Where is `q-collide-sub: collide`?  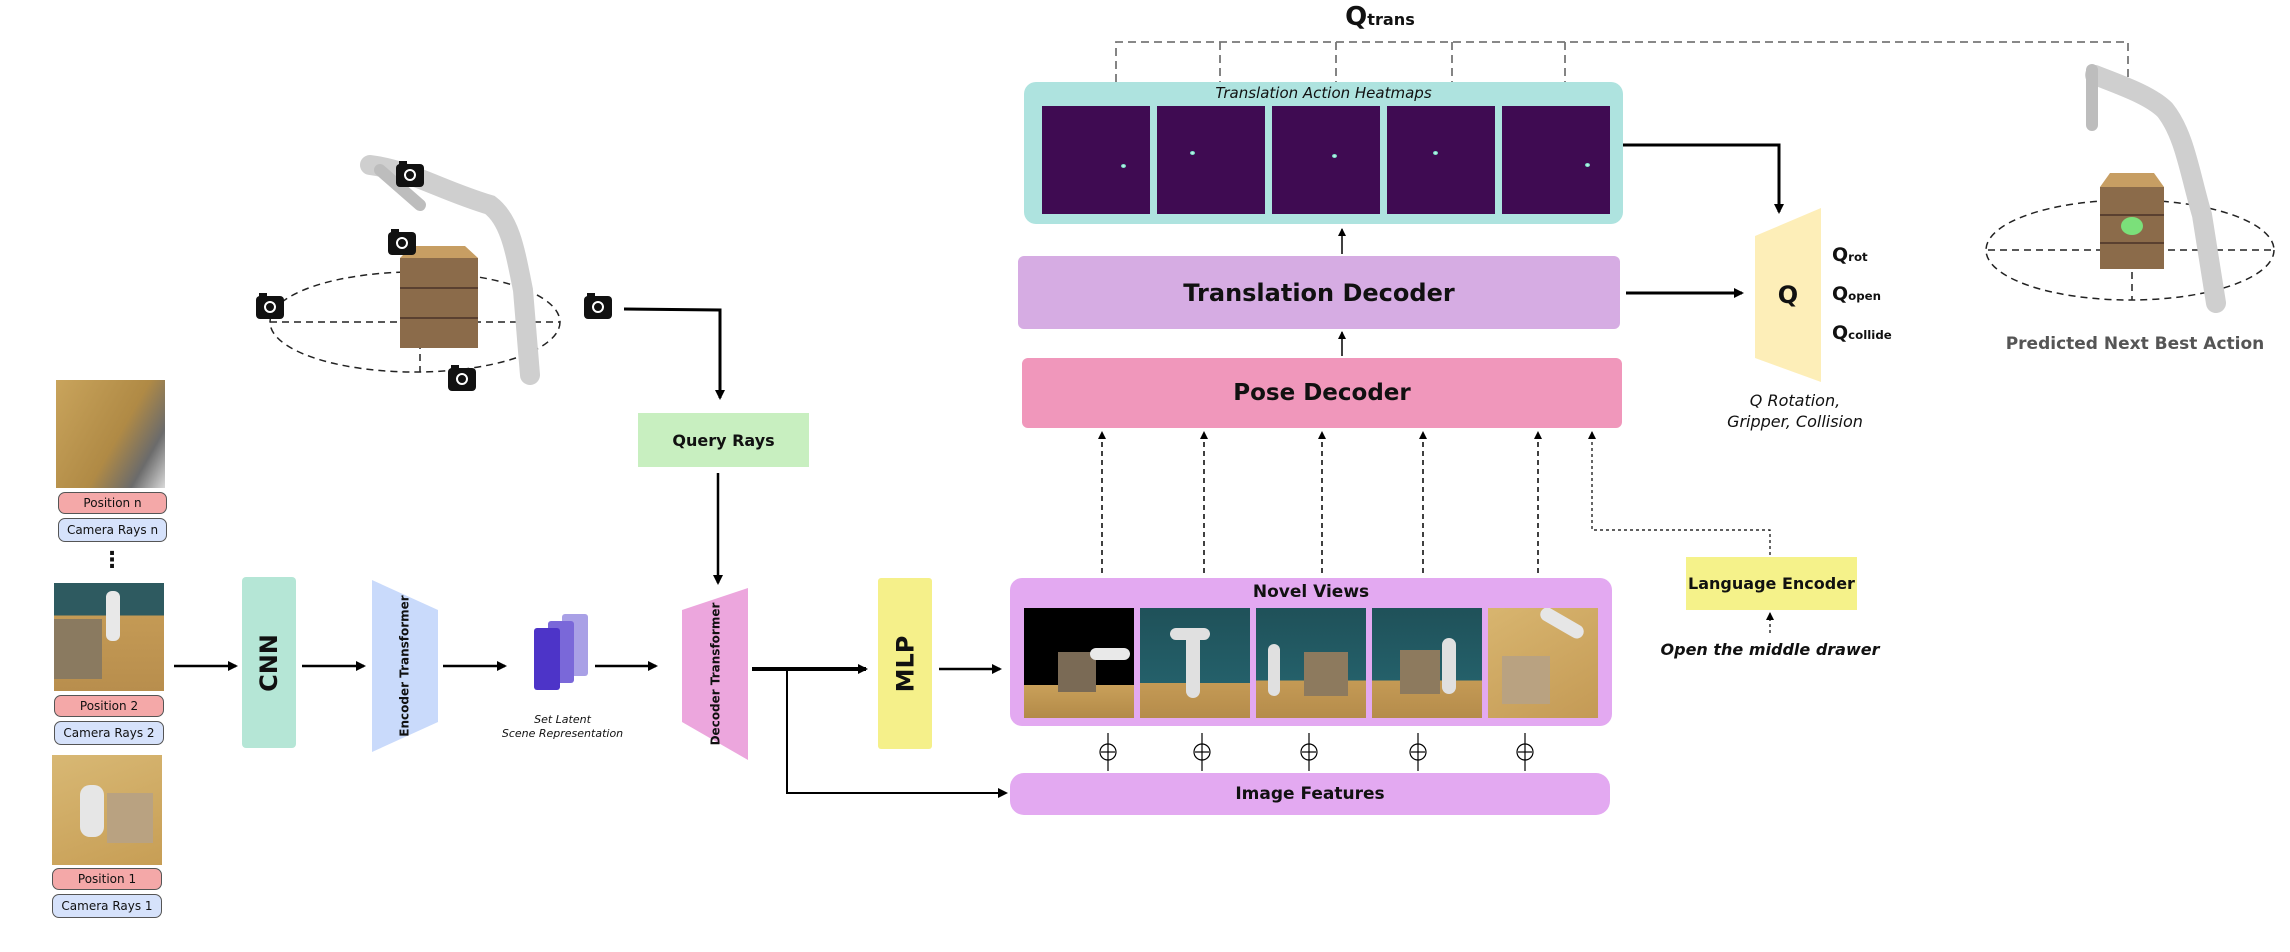 q-collide-sub: collide is located at coordinates (1870, 335).